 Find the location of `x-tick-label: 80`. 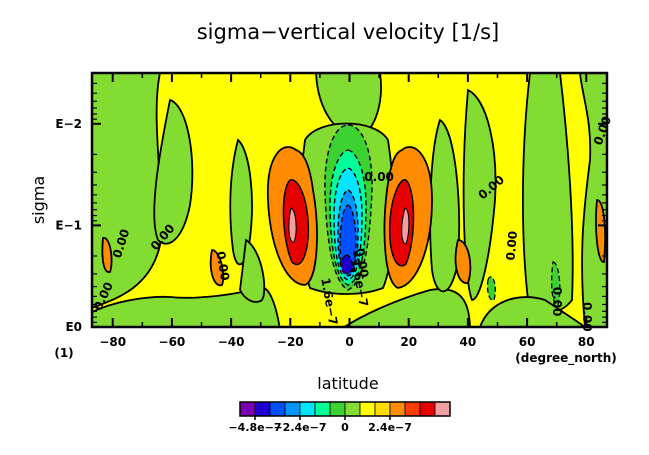

x-tick-label: 80 is located at coordinates (586, 342).